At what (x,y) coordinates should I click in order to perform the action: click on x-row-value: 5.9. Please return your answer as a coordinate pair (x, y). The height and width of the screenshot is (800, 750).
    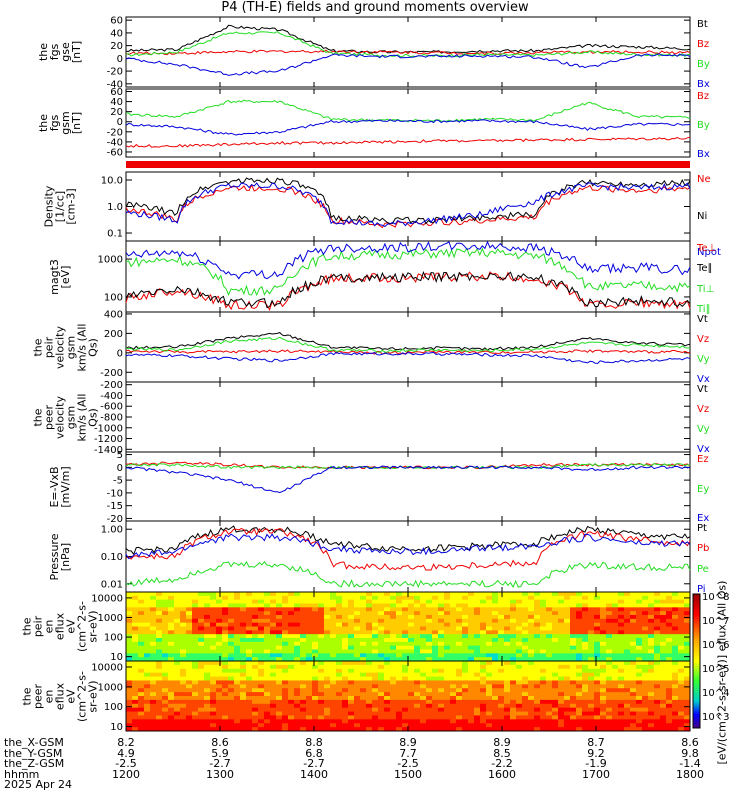
    Looking at the image, I should click on (220, 753).